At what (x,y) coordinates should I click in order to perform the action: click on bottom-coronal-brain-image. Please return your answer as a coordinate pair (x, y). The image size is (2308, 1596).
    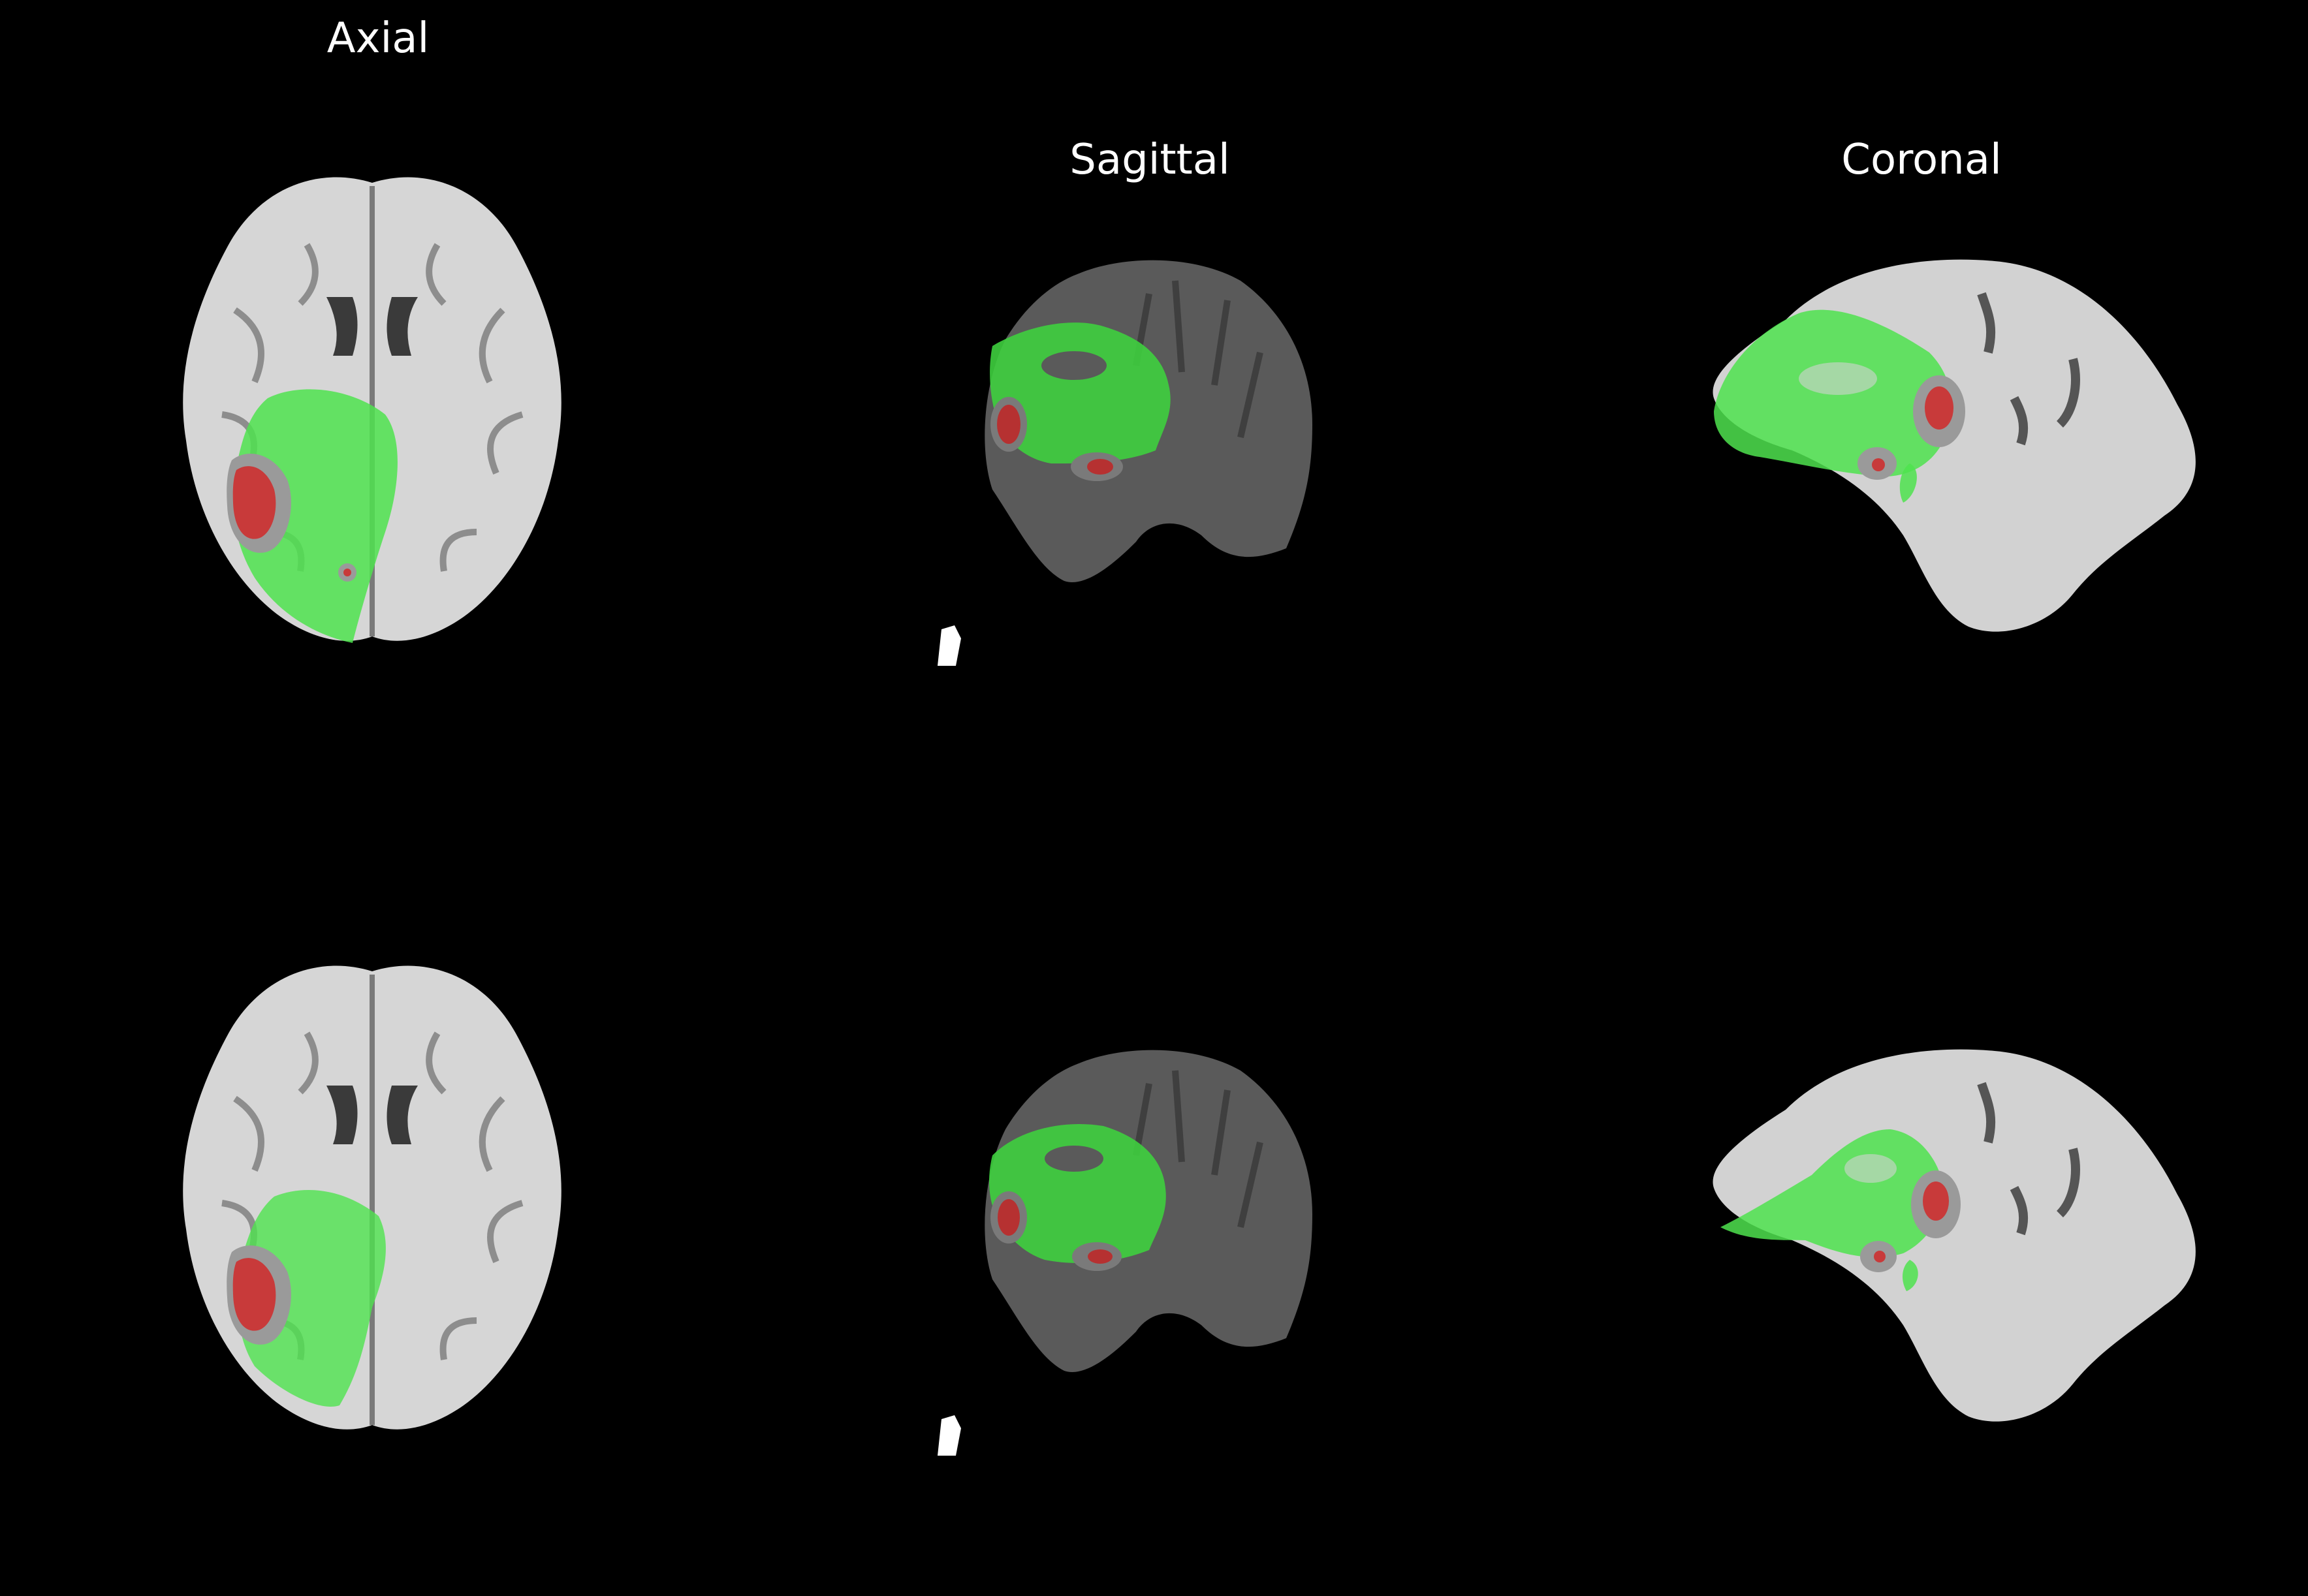
    Looking at the image, I should click on (1954, 1235).